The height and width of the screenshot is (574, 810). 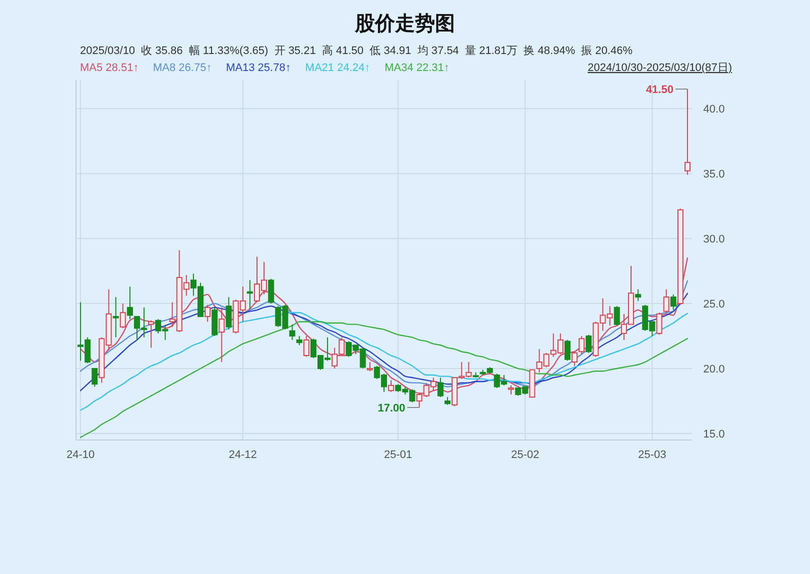 I want to click on annotation: 41.50, so click(x=660, y=90).